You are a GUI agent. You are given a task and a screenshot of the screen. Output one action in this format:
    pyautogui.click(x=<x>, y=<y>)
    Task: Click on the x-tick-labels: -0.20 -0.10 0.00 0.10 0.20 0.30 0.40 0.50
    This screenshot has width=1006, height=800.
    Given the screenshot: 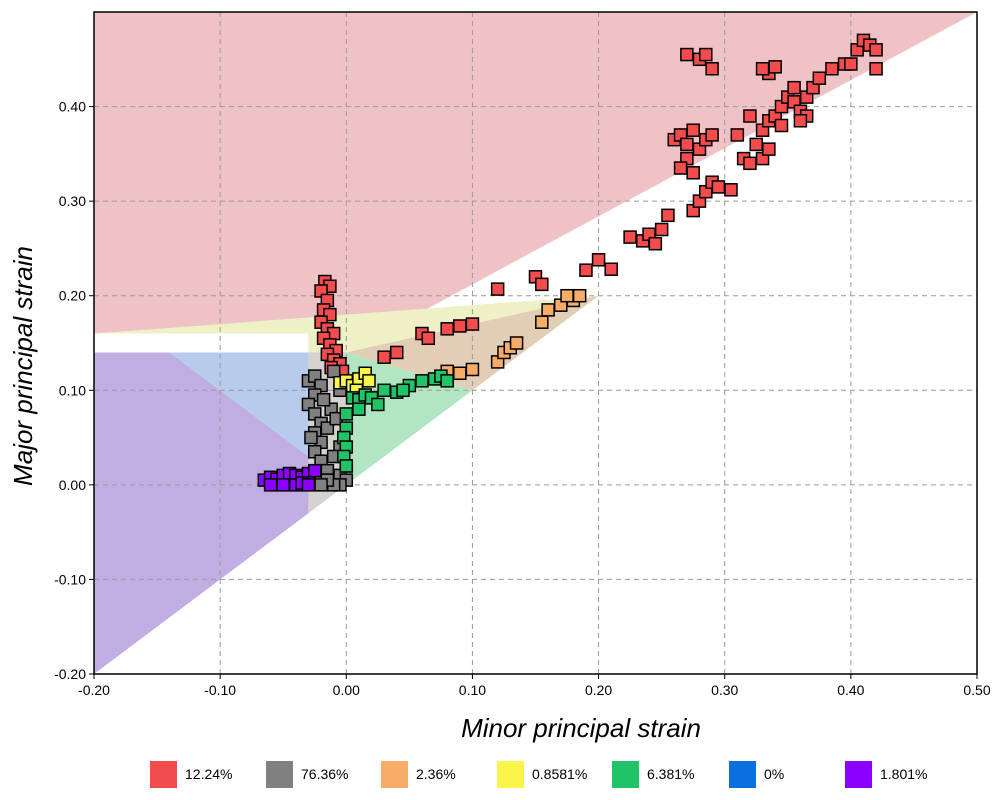 What is the action you would take?
    pyautogui.click(x=534, y=686)
    